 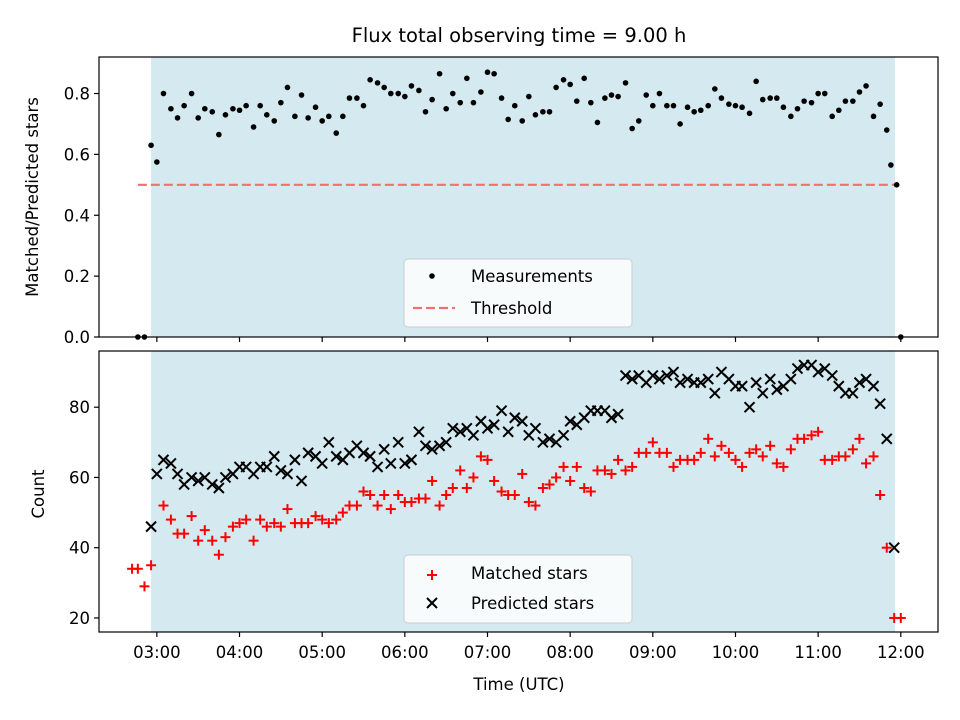 I want to click on top-legend-box, so click(x=518, y=293).